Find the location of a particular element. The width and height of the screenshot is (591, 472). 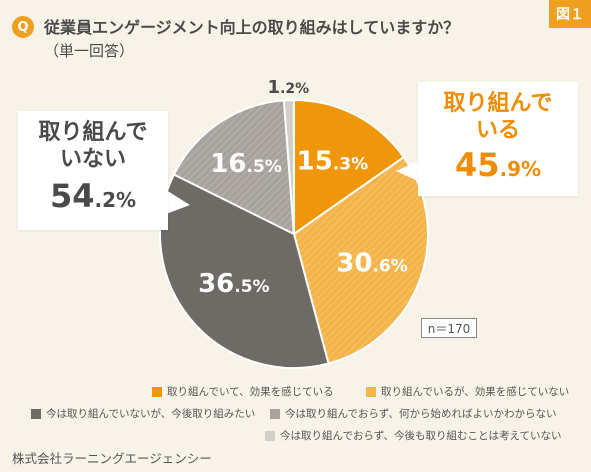

sample-size-box: n＝170 is located at coordinates (449, 328).